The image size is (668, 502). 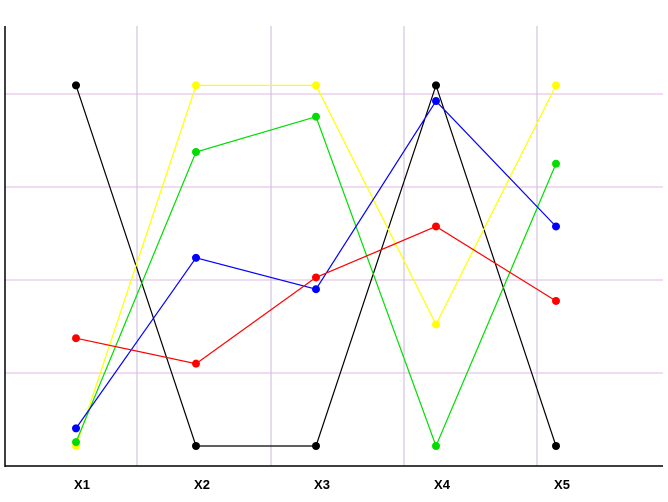 I want to click on x-tick-label: X5, so click(x=562, y=484).